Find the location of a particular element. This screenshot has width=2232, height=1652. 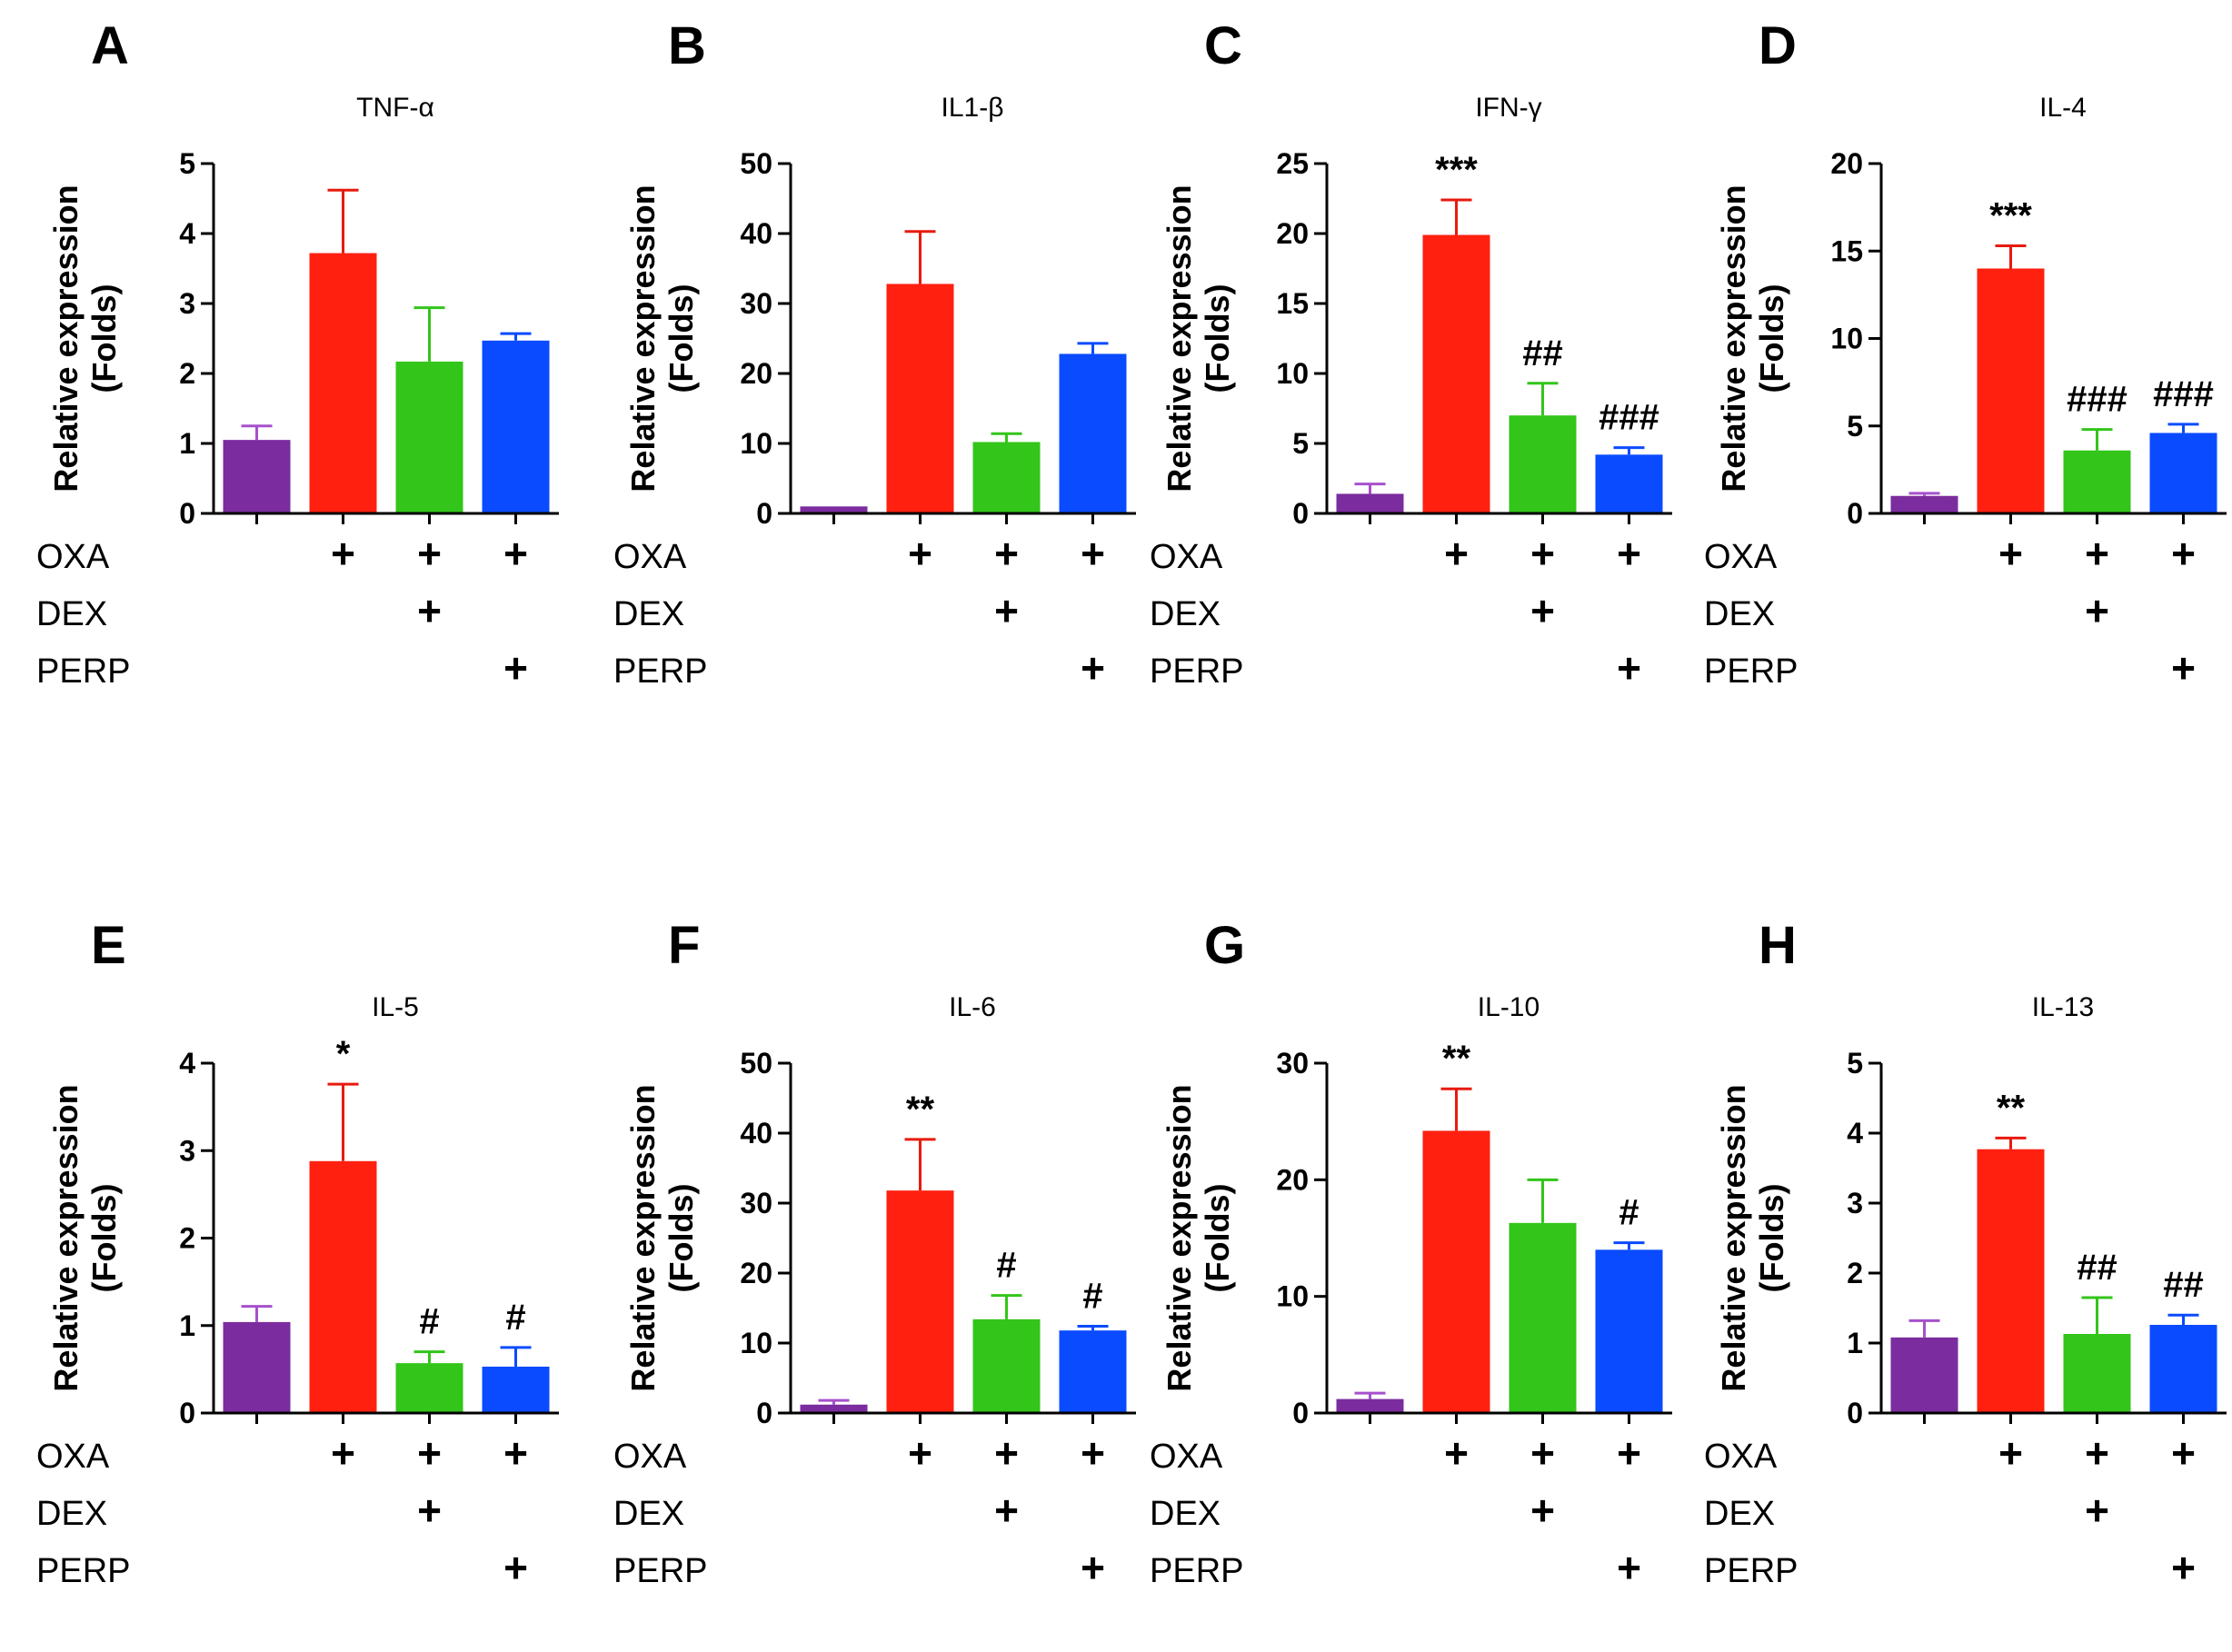

panel-letter: F is located at coordinates (684, 945).